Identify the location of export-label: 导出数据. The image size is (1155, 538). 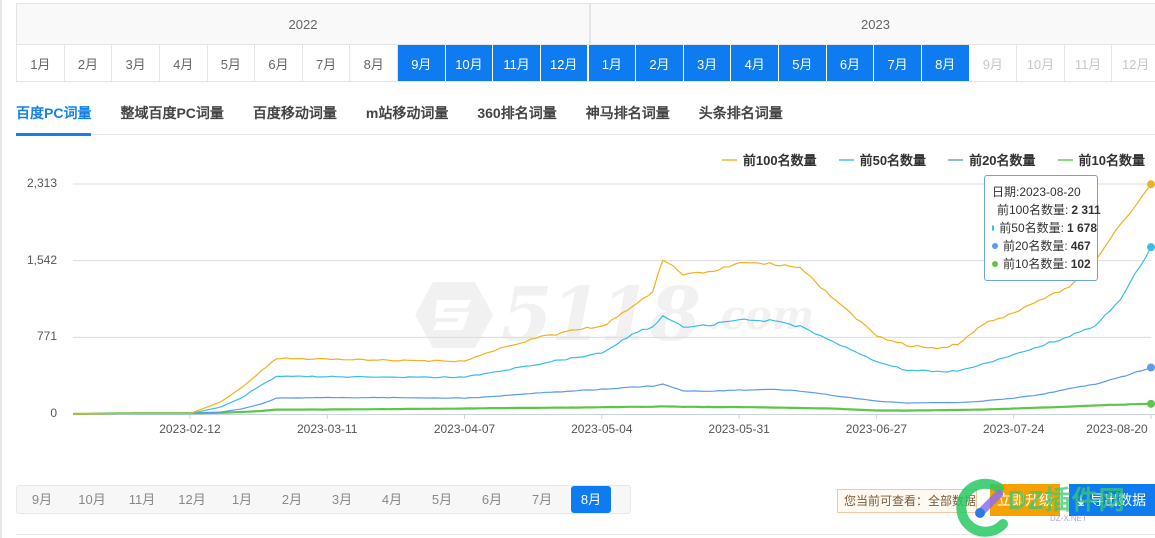
(1118, 500).